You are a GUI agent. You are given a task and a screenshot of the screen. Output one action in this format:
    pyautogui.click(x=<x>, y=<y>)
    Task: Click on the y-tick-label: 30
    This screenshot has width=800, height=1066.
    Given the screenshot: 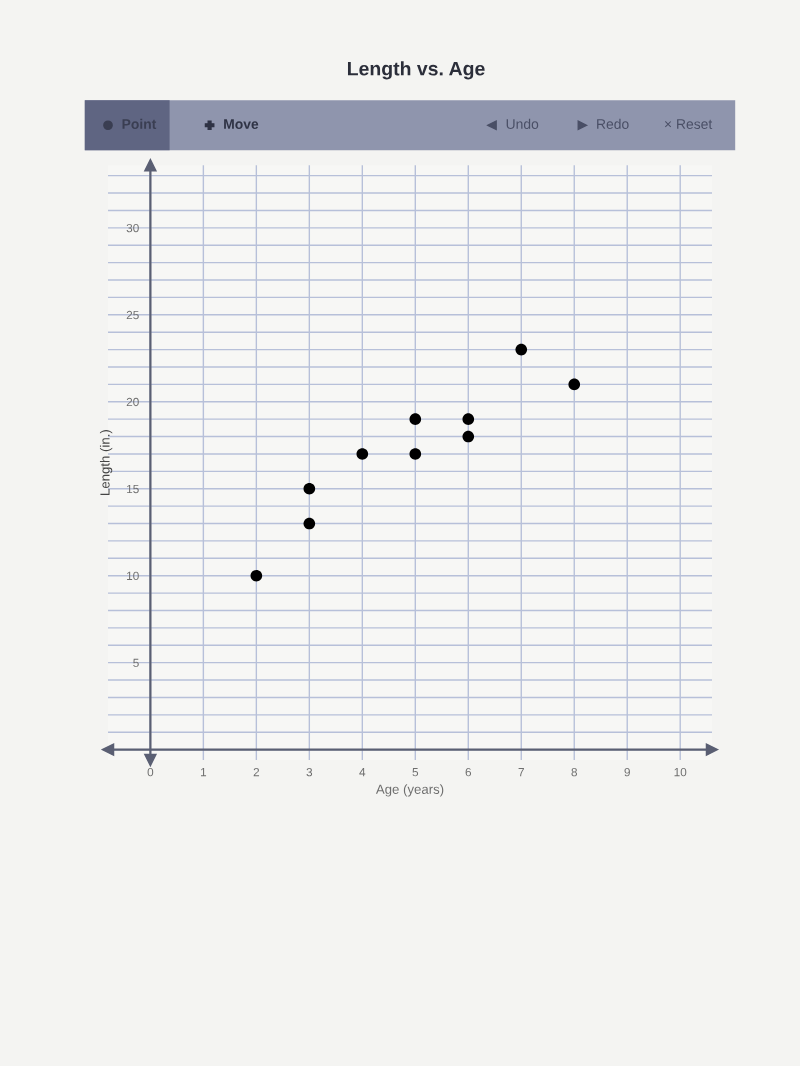 What is the action you would take?
    pyautogui.click(x=132, y=228)
    